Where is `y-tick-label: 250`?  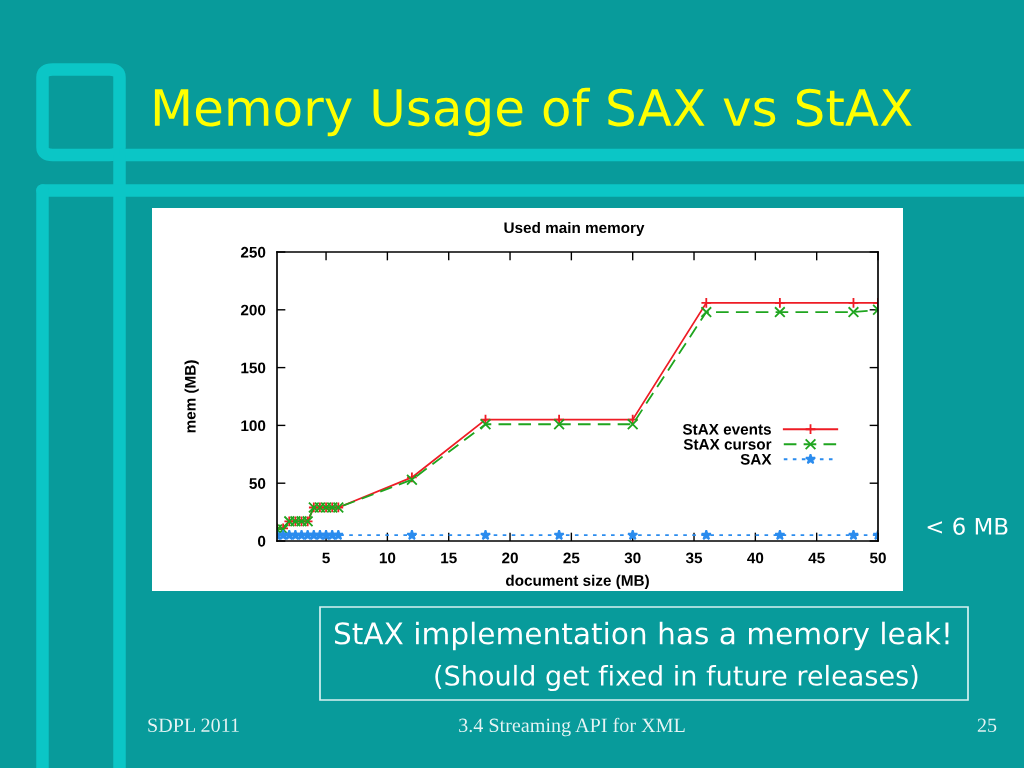
y-tick-label: 250 is located at coordinates (253, 252).